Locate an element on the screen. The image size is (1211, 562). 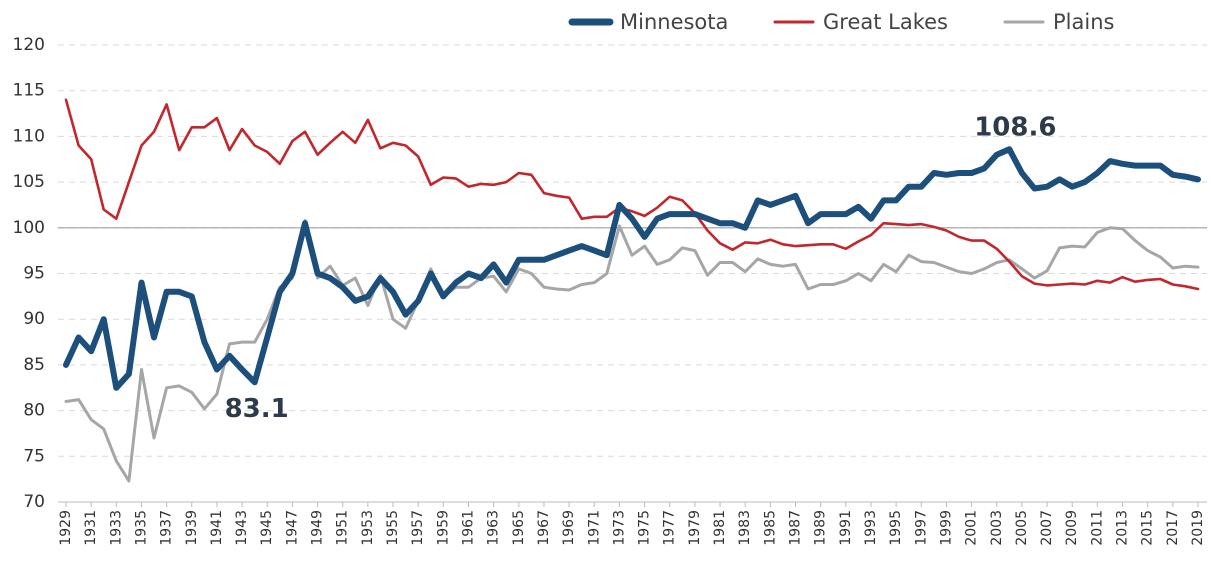
y-tick-label: 120 is located at coordinates (29, 45).